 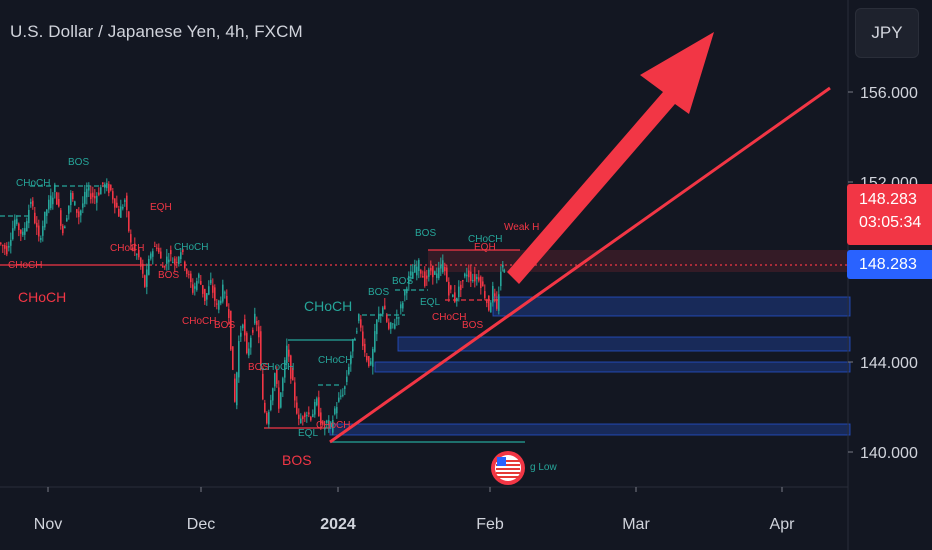 I want to click on symbol-title: U.S. Dollar / Japanese Yen, 4h, FXCM, so click(x=156, y=31).